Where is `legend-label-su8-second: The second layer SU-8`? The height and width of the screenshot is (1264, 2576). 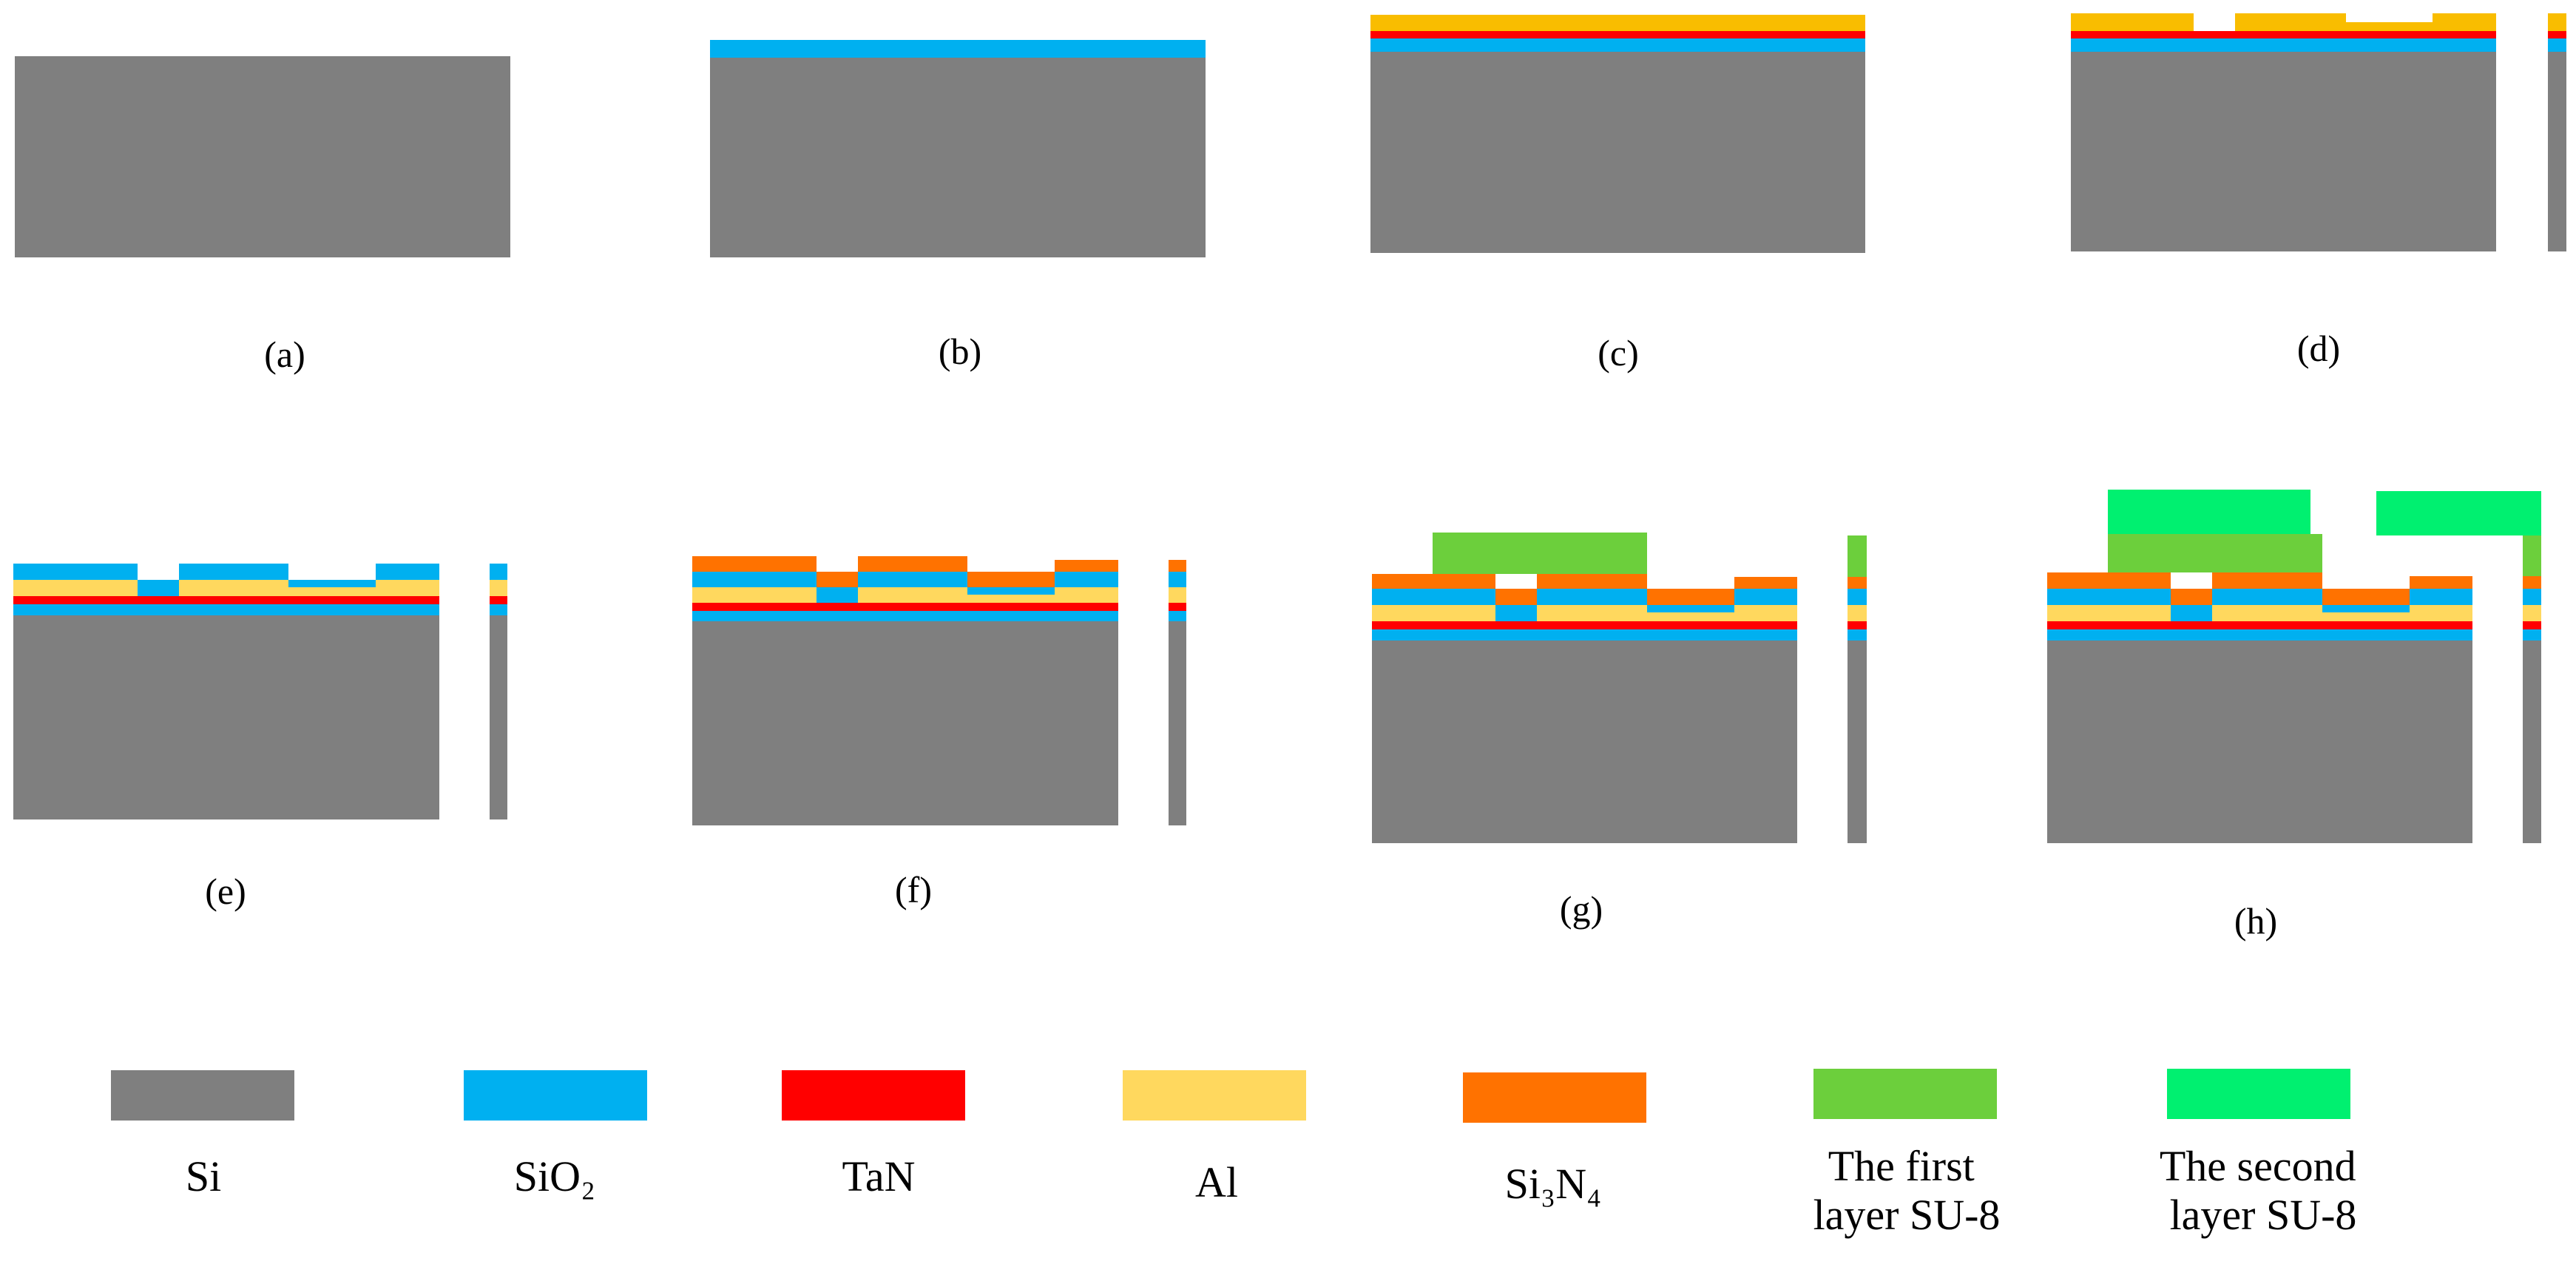 legend-label-su8-second: The second layer SU-8 is located at coordinates (2263, 1190).